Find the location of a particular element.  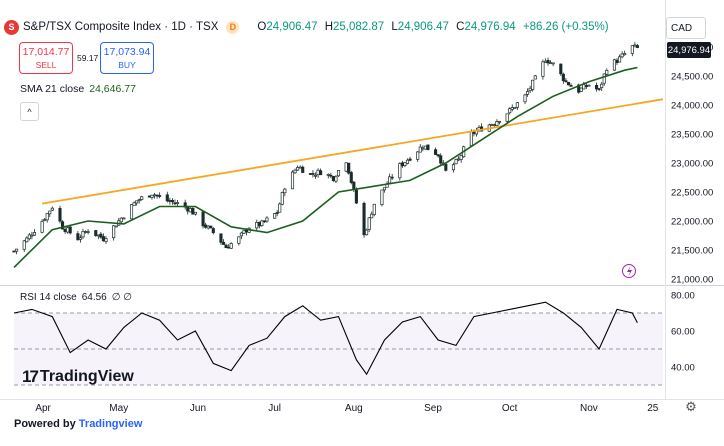

sell-button: 17,014.77 SELL is located at coordinates (46, 58).